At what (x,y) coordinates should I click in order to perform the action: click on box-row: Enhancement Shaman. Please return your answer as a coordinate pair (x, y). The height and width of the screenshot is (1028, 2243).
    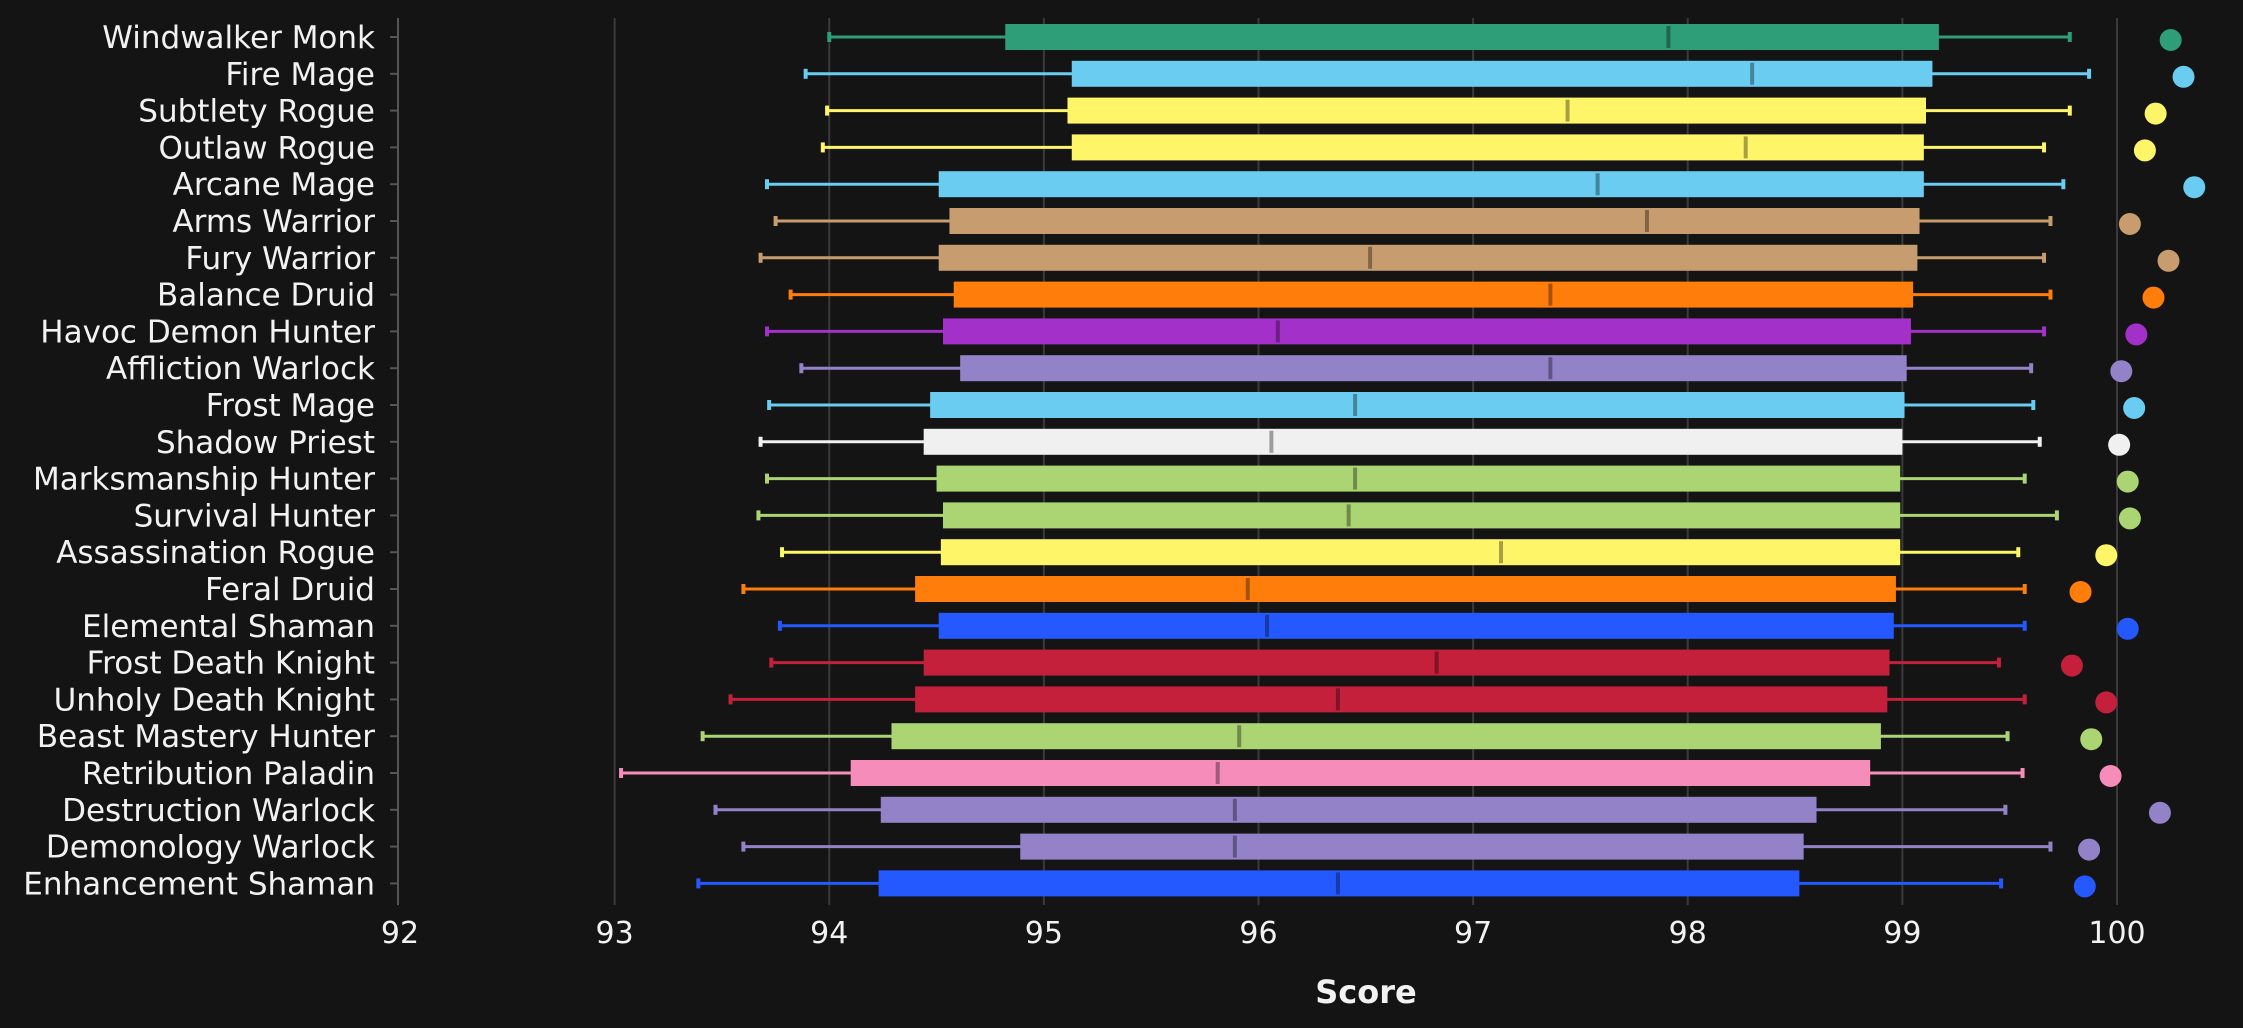
    Looking at the image, I should click on (1059, 884).